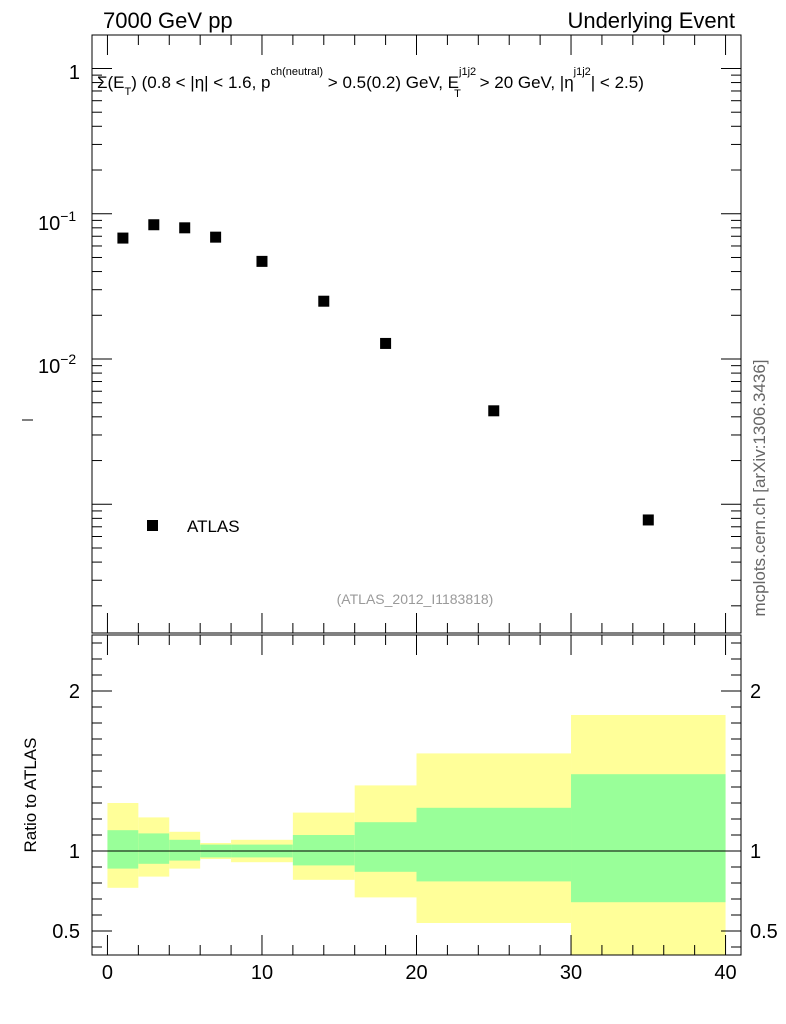  I want to click on xtick-label: 30, so click(571, 973).